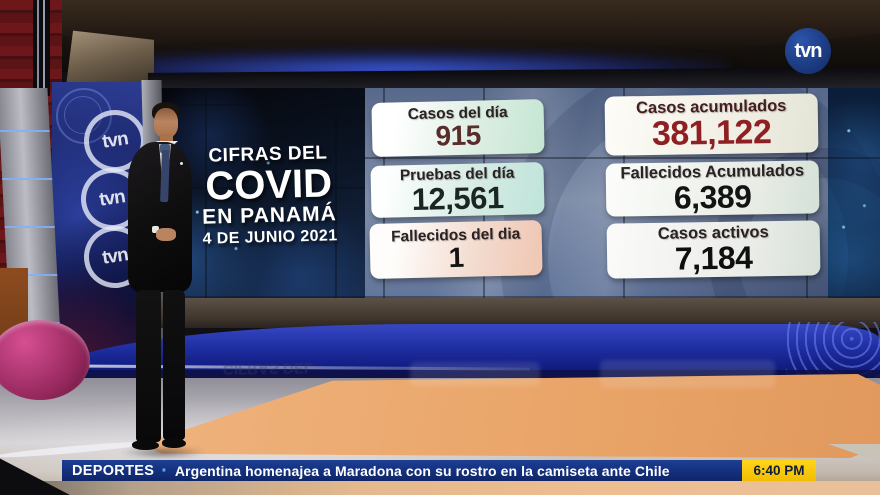 This screenshot has height=495, width=880. I want to click on wall-light-strip, so click(41, 48).